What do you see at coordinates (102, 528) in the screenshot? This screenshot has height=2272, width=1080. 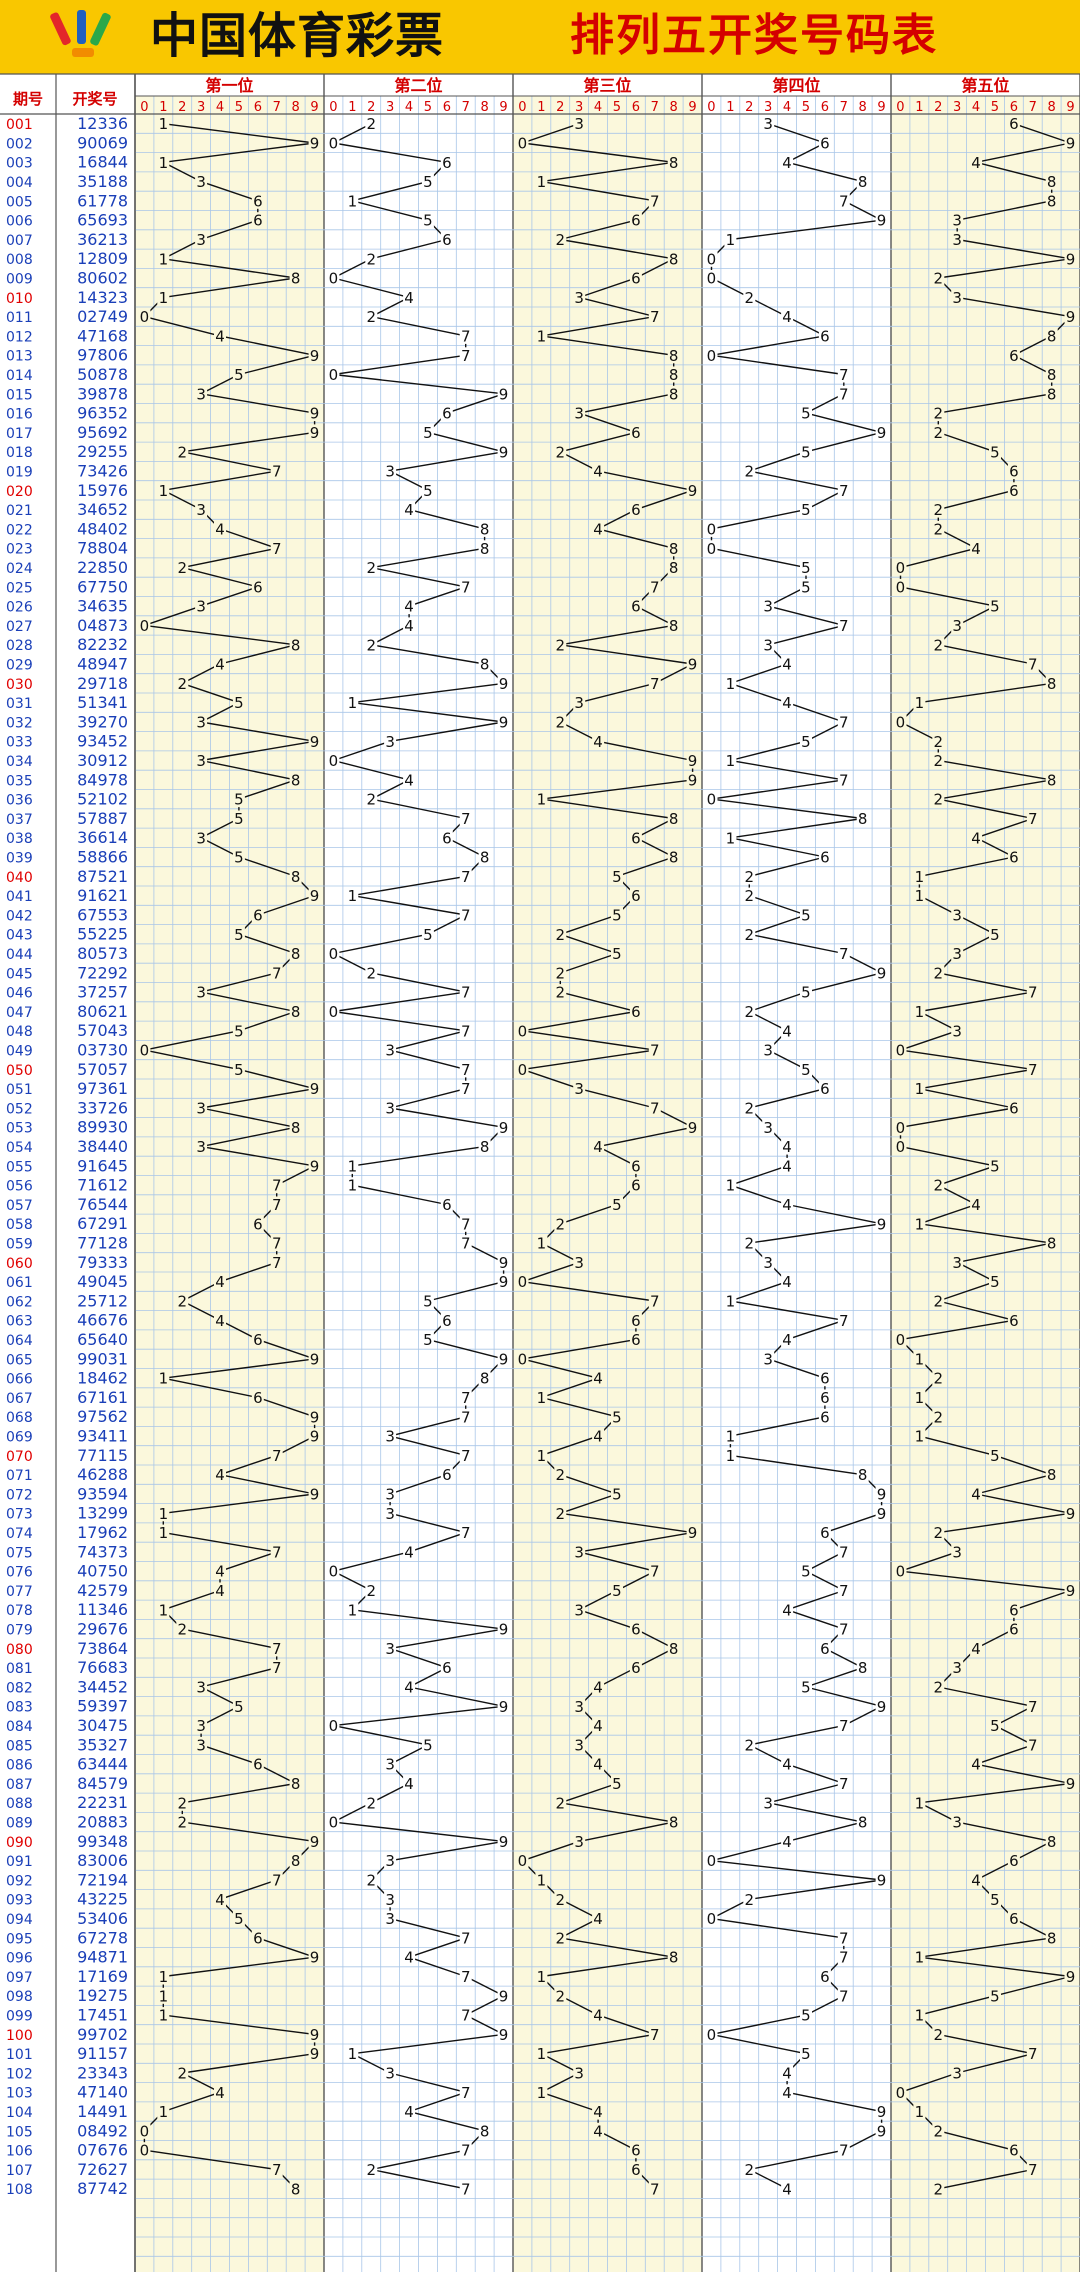 I see `draw-number: 48402` at bounding box center [102, 528].